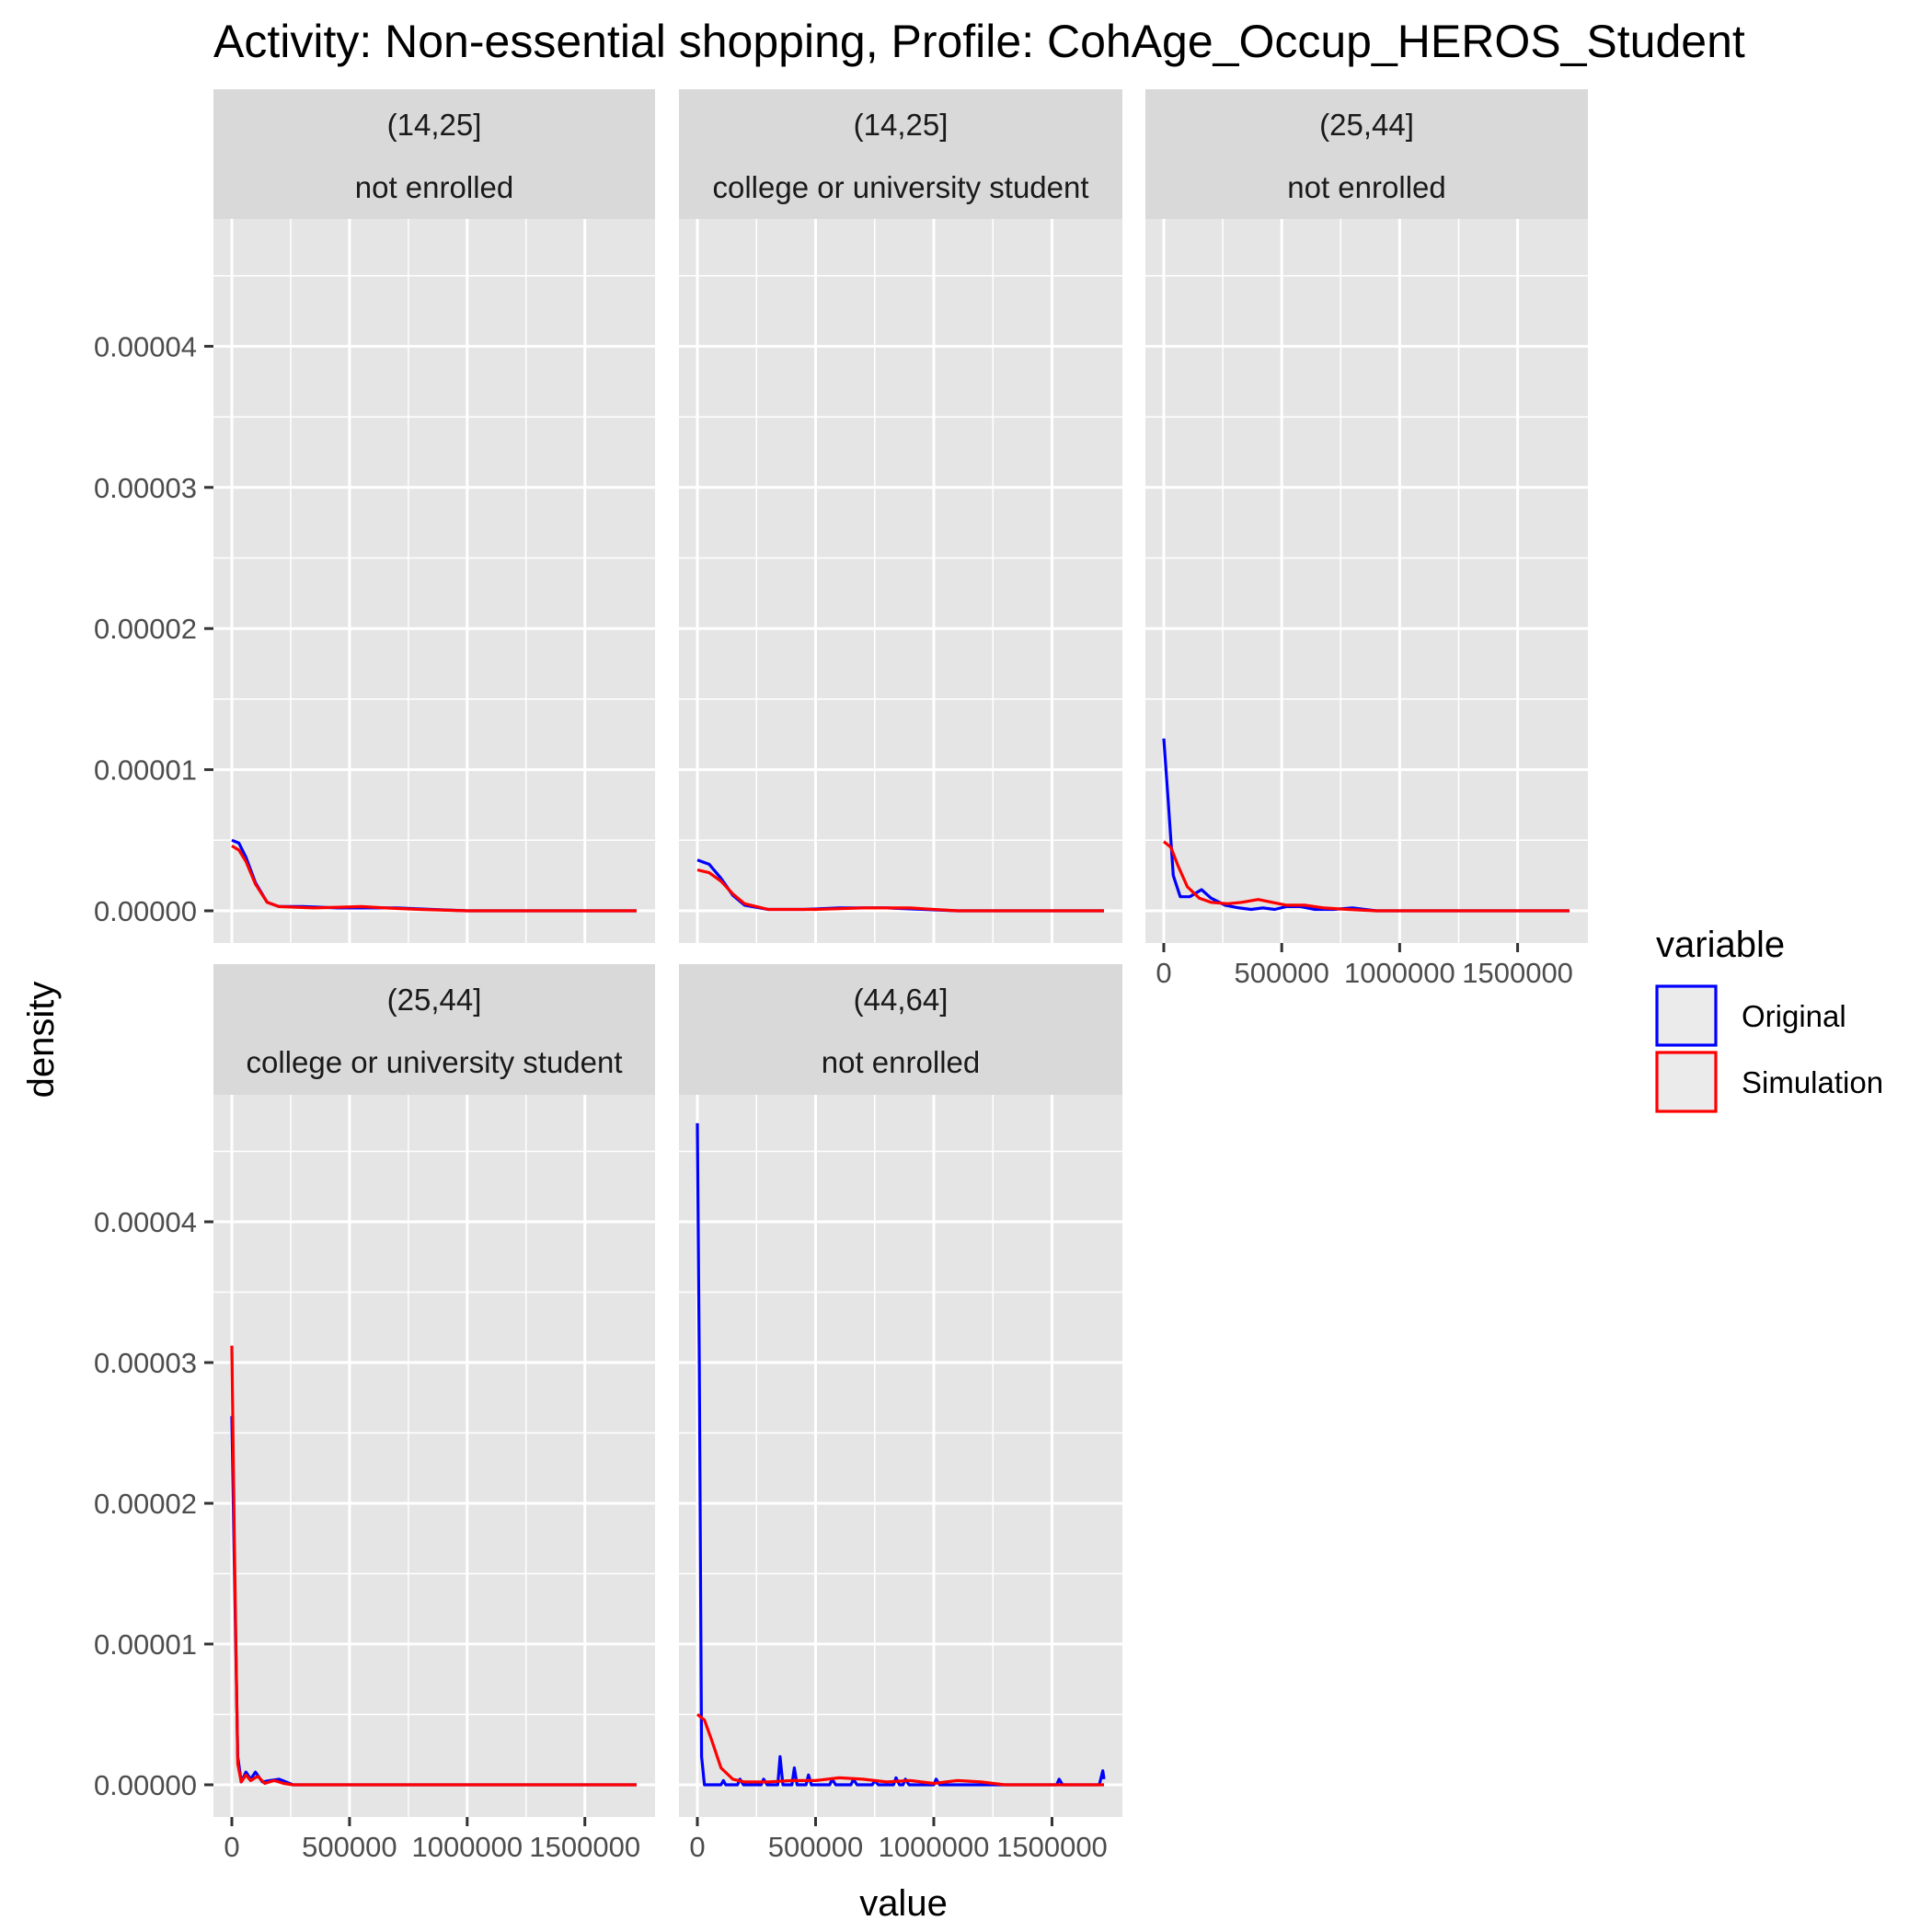 This screenshot has height=1932, width=1932. I want to click on strip-label-age: (44,64], so click(901, 1000).